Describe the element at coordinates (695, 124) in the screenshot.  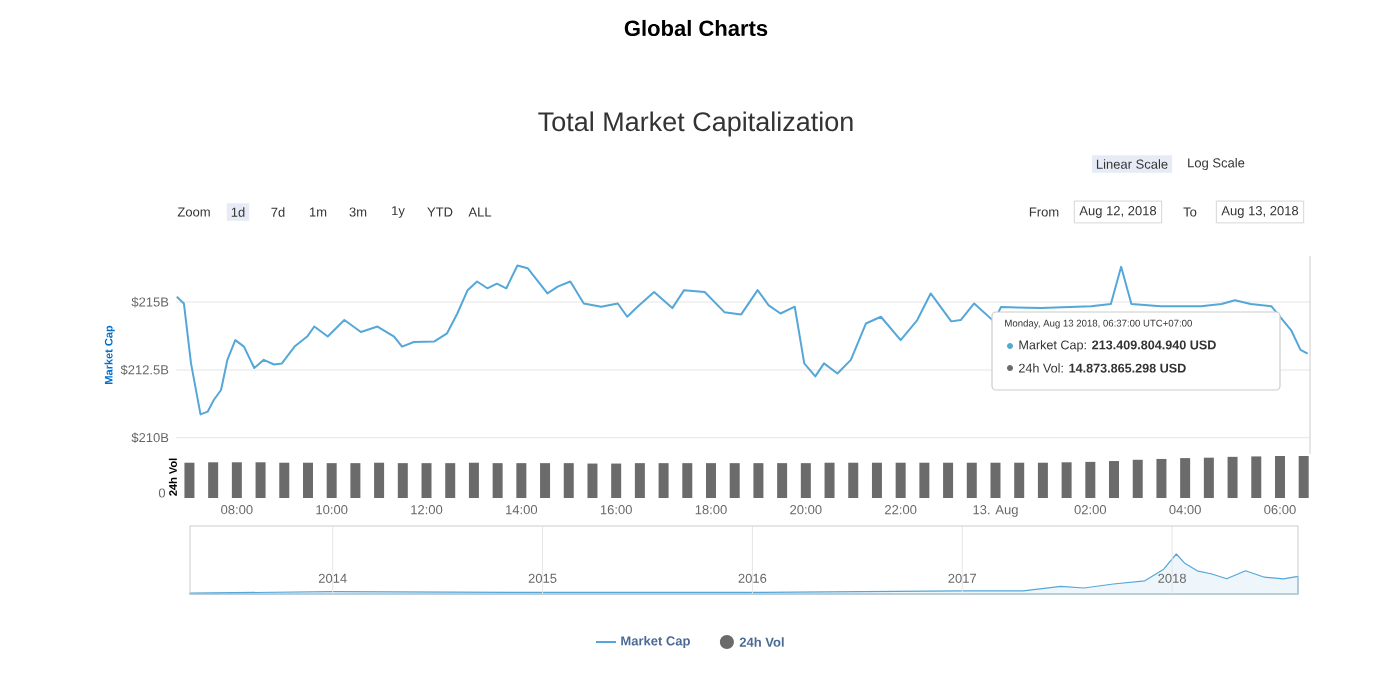
I see `chart-subtitle: Total Market Capitalization` at that location.